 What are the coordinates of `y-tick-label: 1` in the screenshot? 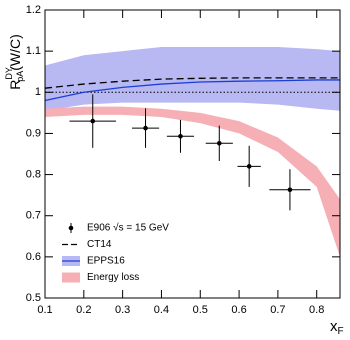 It's located at (38, 92).